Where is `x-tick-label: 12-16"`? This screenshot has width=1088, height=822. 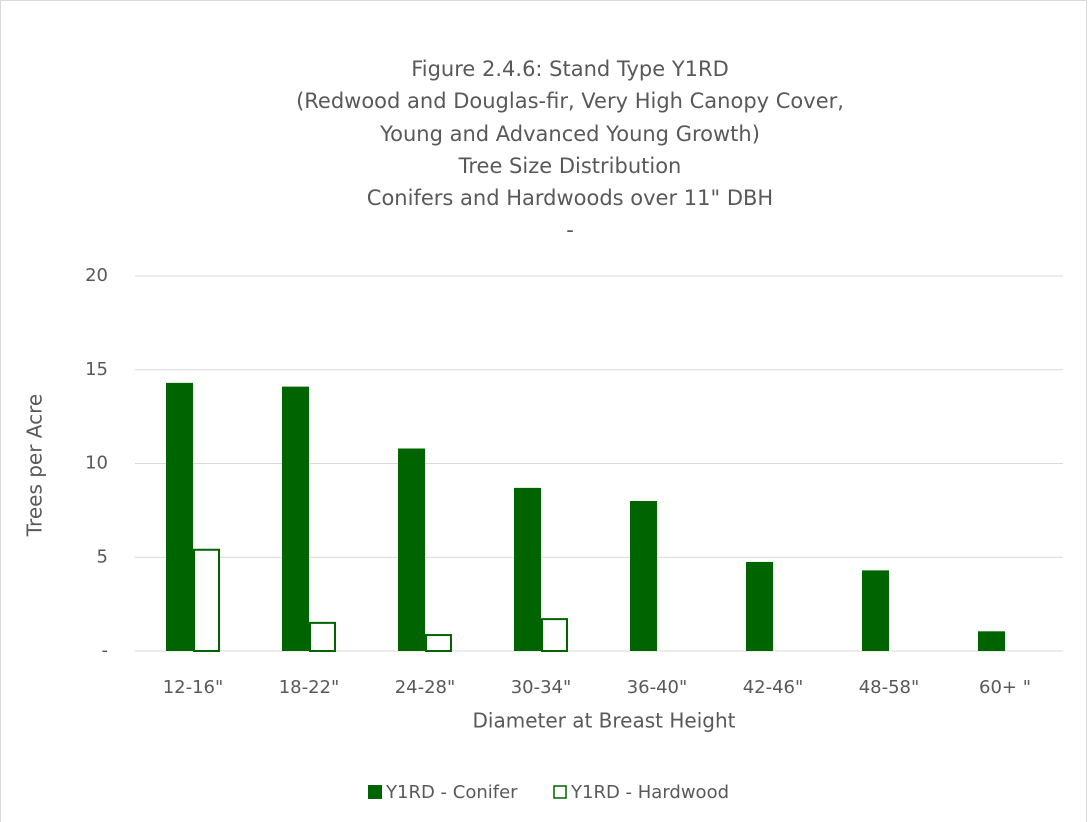
x-tick-label: 12-16" is located at coordinates (193, 687).